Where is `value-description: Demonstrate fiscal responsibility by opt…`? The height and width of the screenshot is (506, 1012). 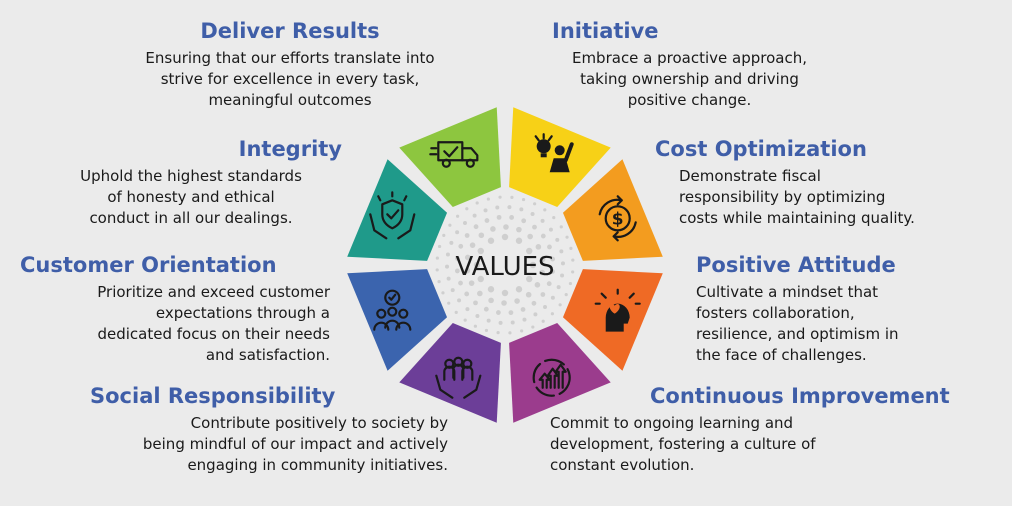
value-description: Demonstrate fiscal responsibility by opt… is located at coordinates (797, 197).